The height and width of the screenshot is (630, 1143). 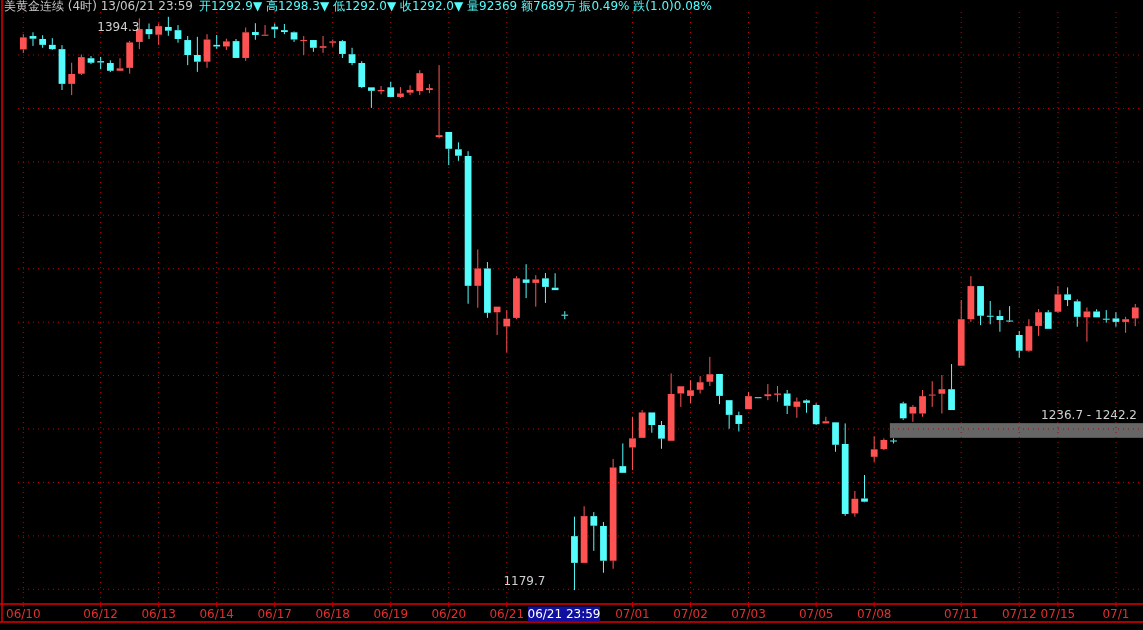 What do you see at coordinates (1089, 415) in the screenshot?
I see `band-label: 1236.7 - 1242.2` at bounding box center [1089, 415].